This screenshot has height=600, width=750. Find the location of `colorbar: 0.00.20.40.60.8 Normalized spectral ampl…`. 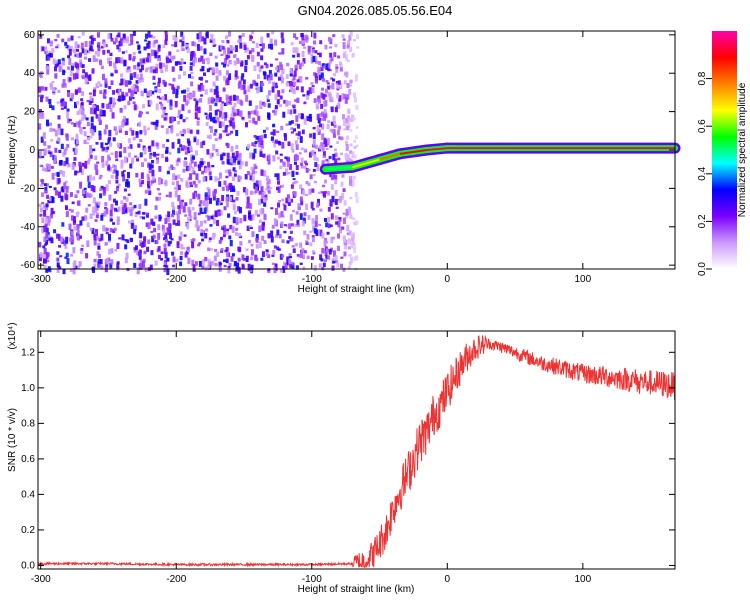

colorbar: 0.00.20.40.60.8 Normalized spectral ampl… is located at coordinates (722, 153).